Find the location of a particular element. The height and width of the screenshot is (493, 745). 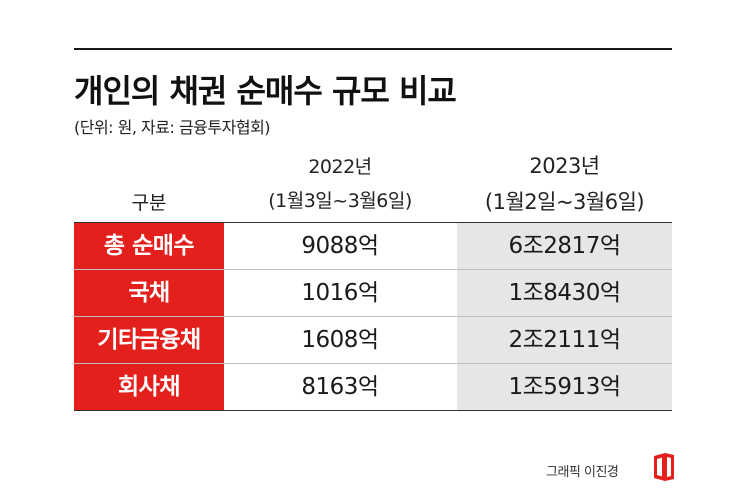

header-2022-year: 2022년 is located at coordinates (340, 167).